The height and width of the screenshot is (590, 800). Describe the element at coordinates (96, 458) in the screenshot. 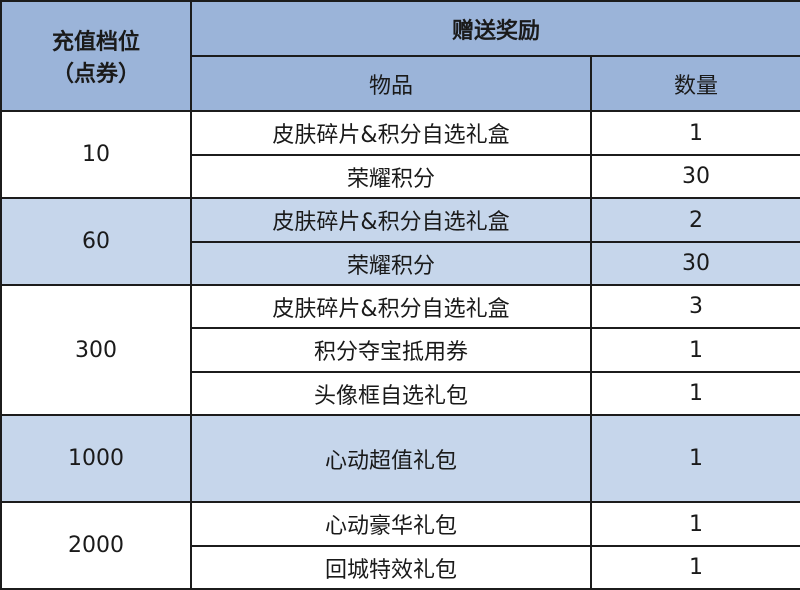

I see `tier-amount: 1000` at that location.